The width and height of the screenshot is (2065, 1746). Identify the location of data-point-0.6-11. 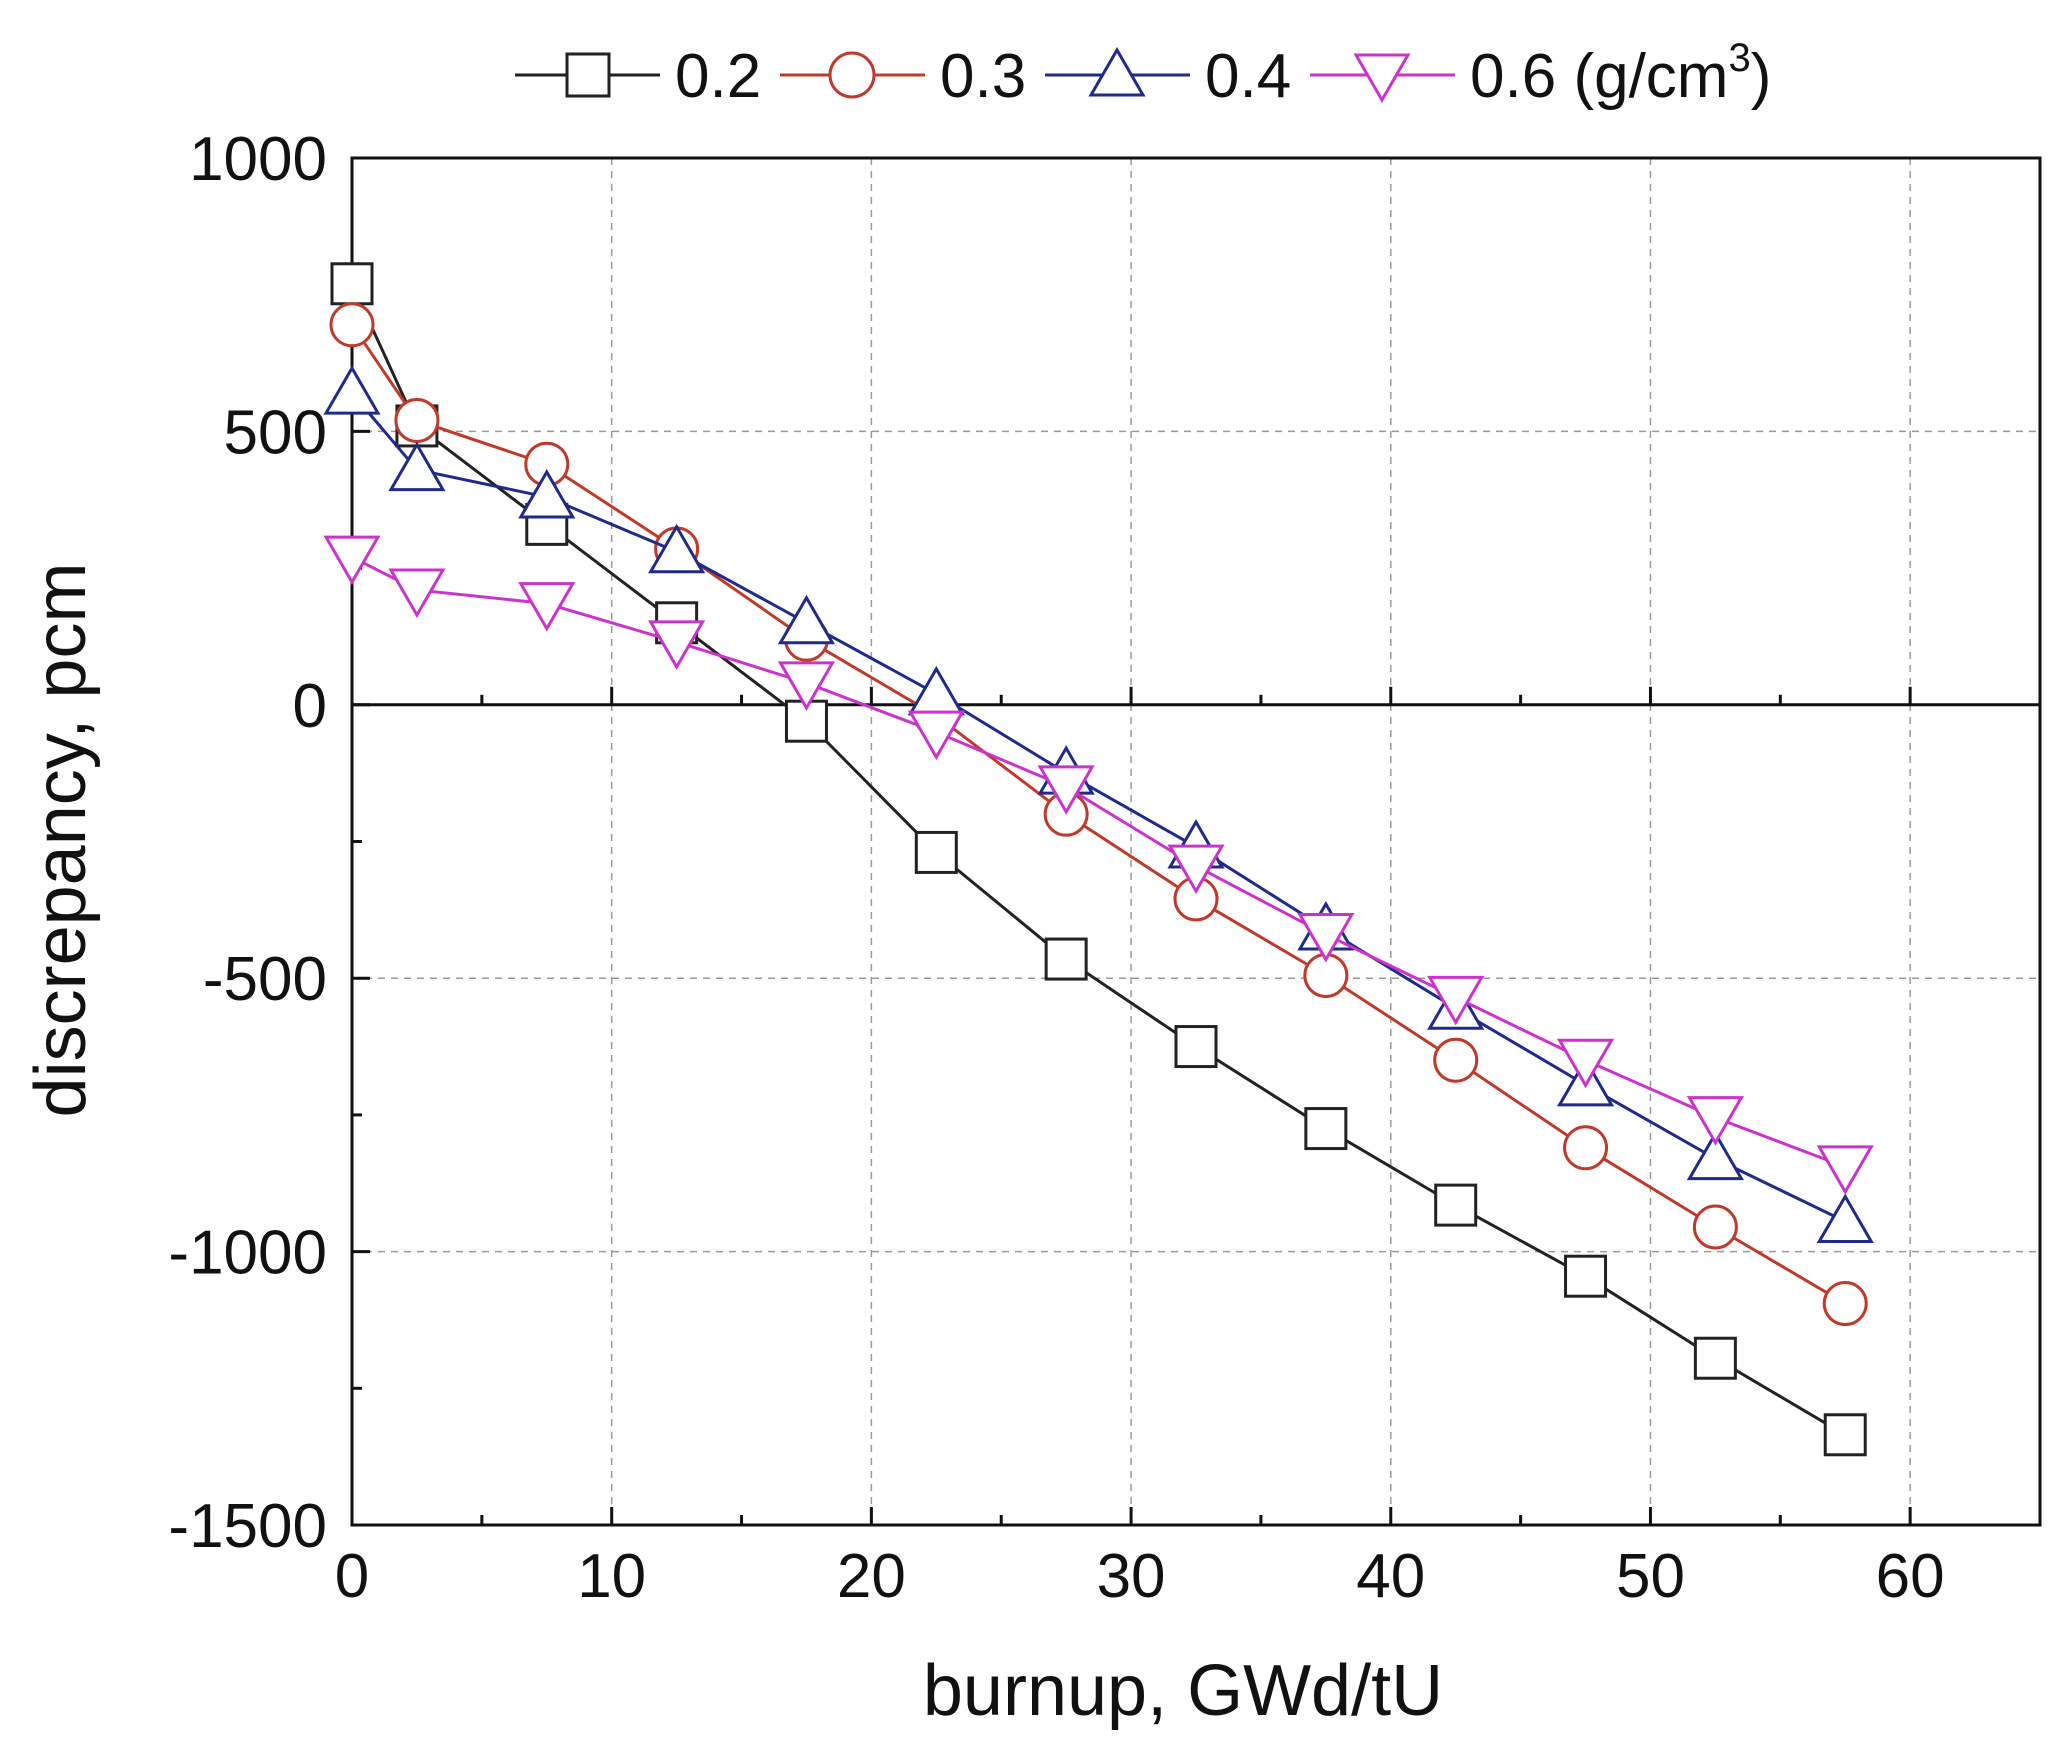
(1715, 1121).